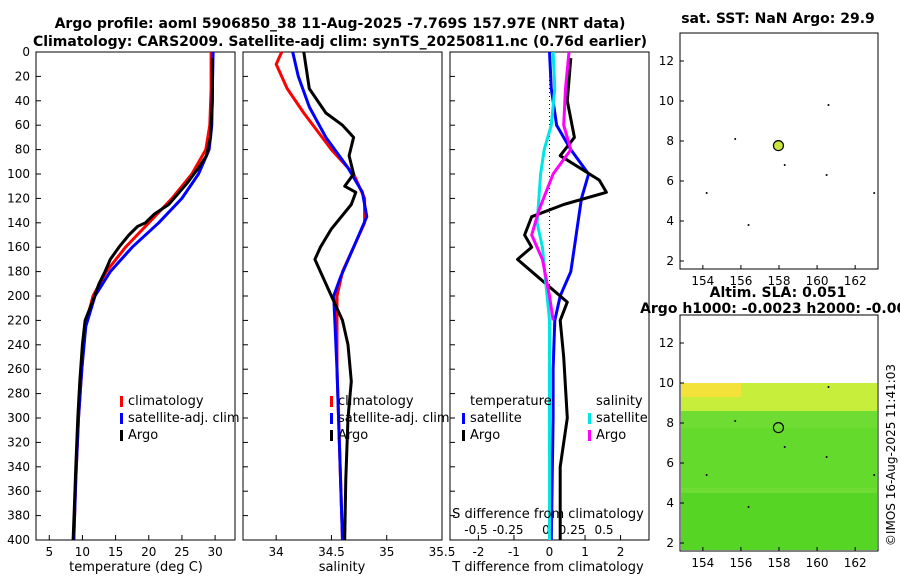  What do you see at coordinates (22, 101) in the screenshot?
I see `y-tick-label: 40` at bounding box center [22, 101].